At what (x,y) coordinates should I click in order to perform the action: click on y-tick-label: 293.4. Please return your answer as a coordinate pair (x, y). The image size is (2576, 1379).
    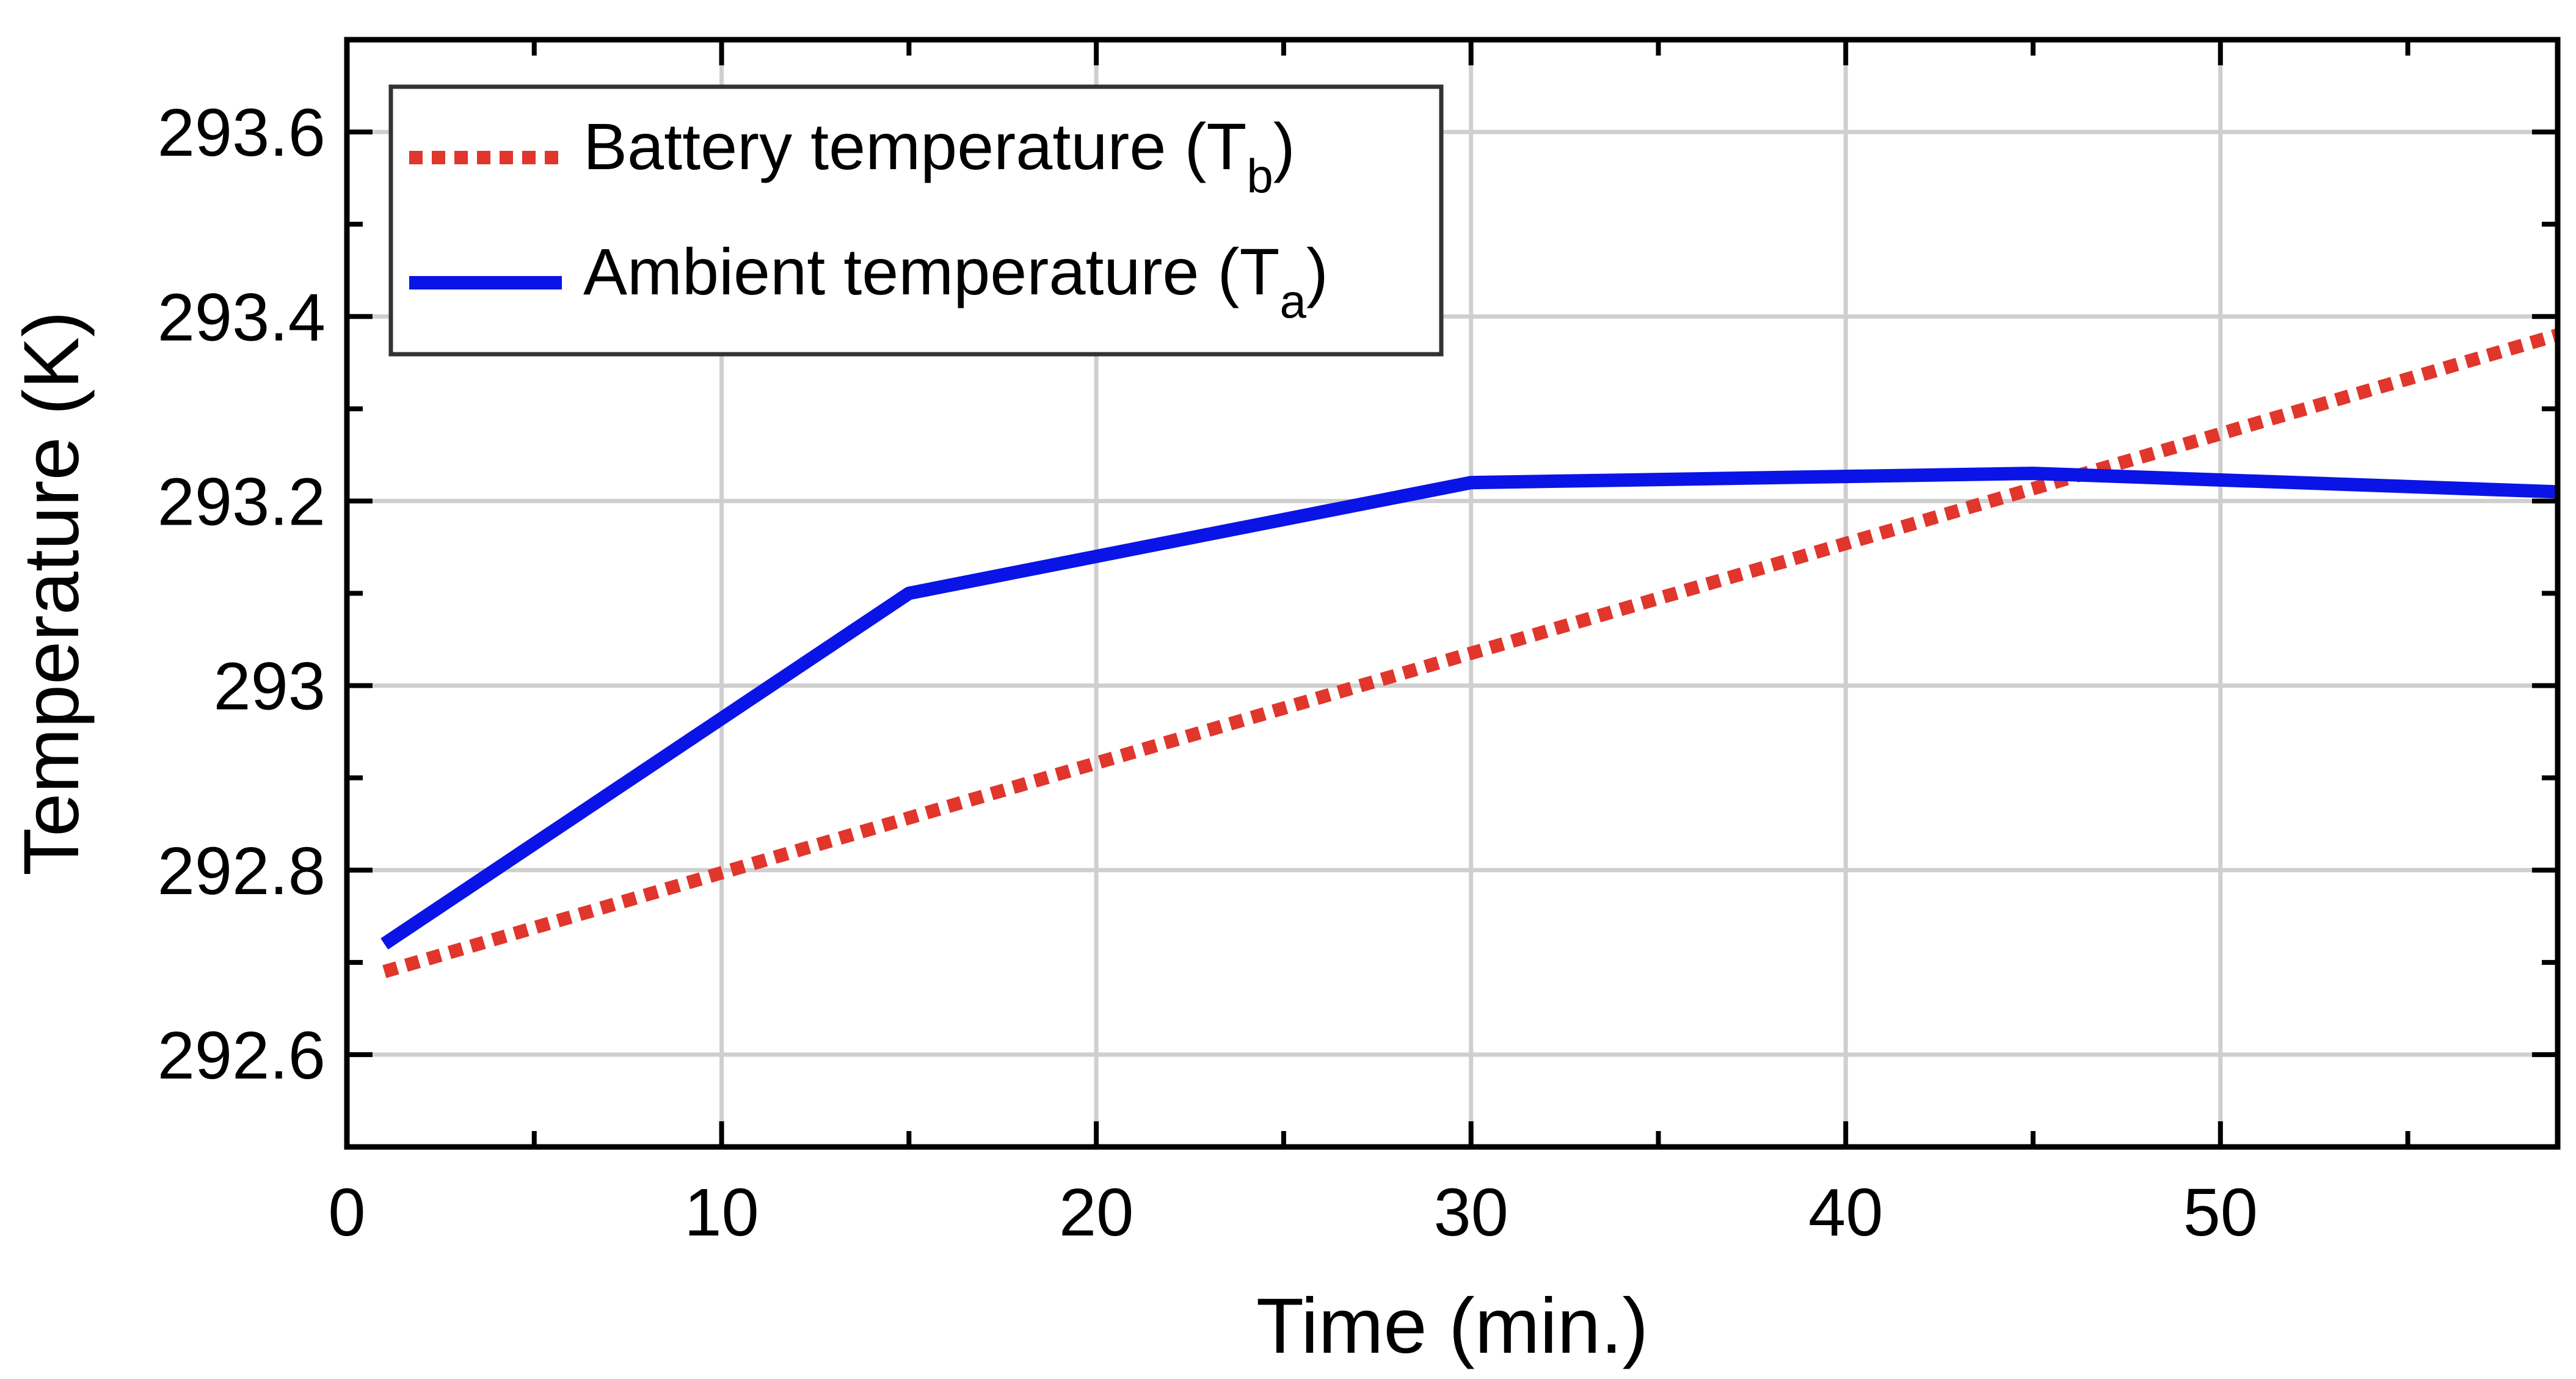
    Looking at the image, I should click on (242, 317).